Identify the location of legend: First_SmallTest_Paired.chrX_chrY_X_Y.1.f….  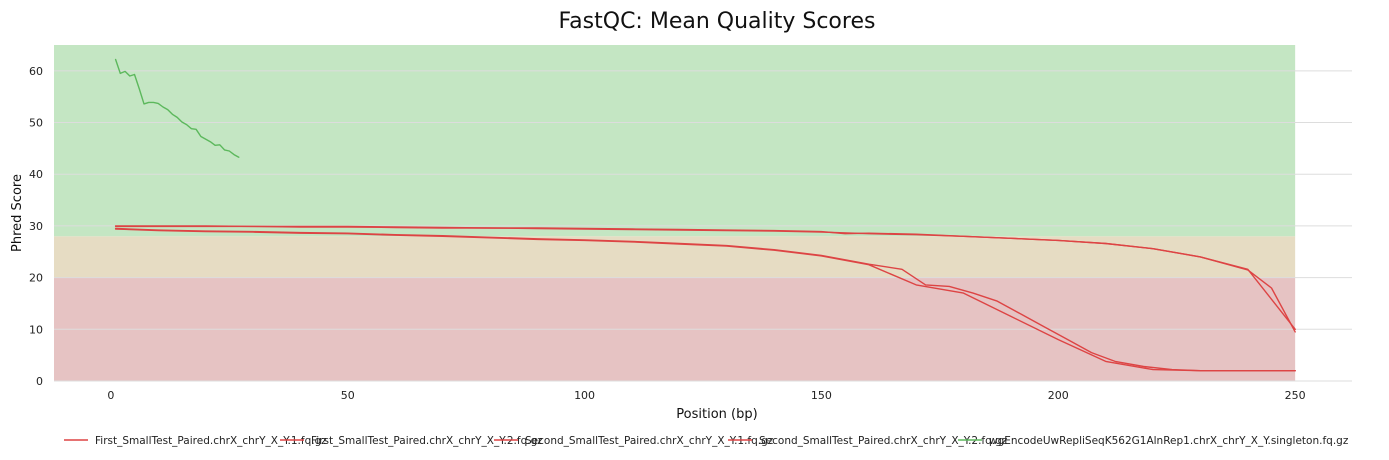
(706, 441).